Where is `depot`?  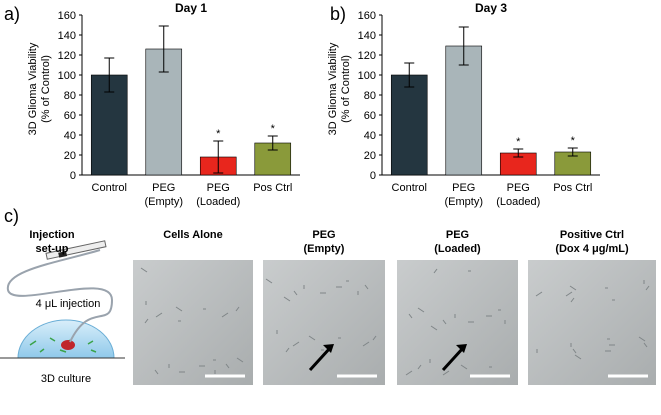
depot is located at coordinates (68, 345).